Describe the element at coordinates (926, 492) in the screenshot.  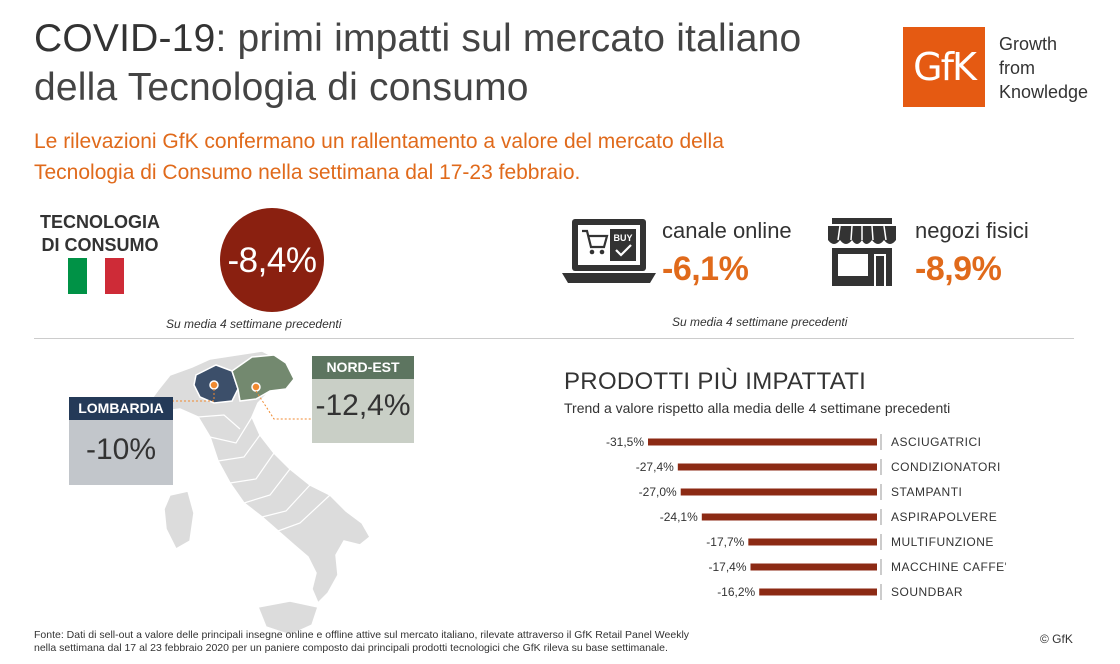
I see `category-label: STAMPANTI` at that location.